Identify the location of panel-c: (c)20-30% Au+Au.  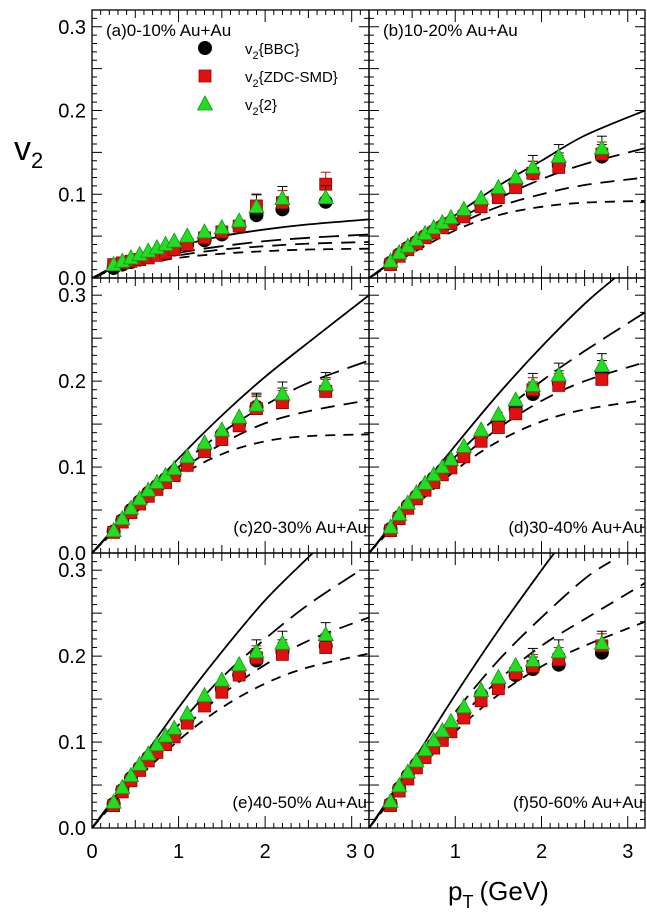
(230, 415).